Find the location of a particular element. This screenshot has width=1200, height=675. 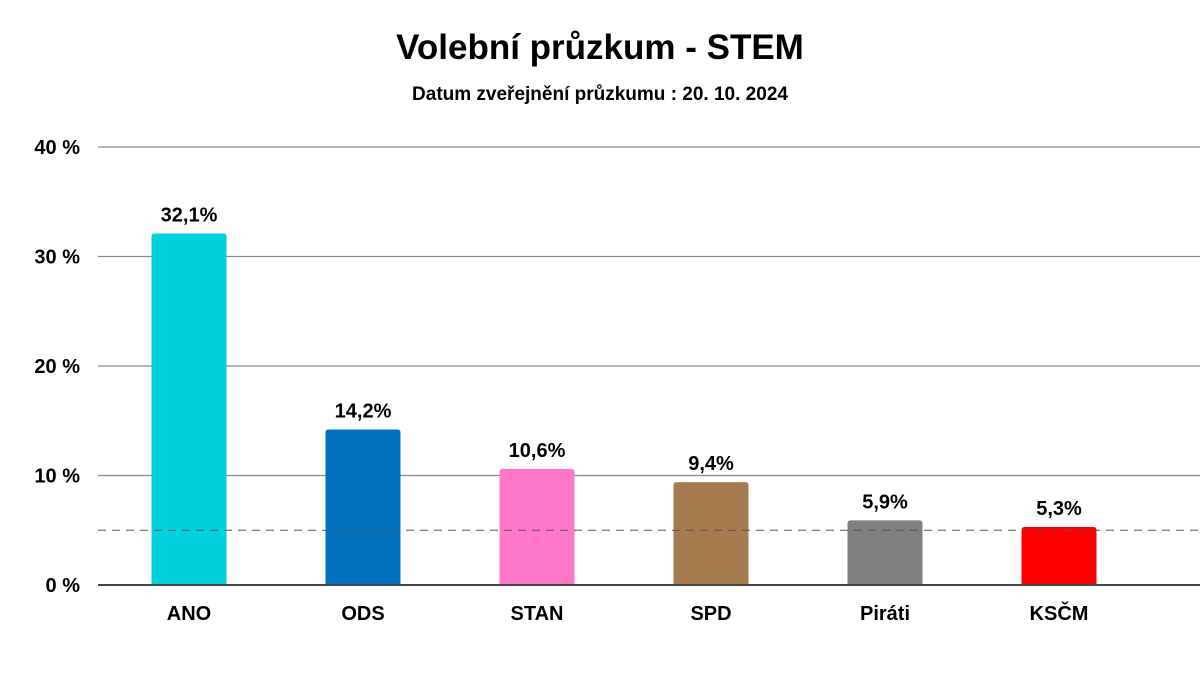

y-tick-label: 40 % is located at coordinates (57, 148).